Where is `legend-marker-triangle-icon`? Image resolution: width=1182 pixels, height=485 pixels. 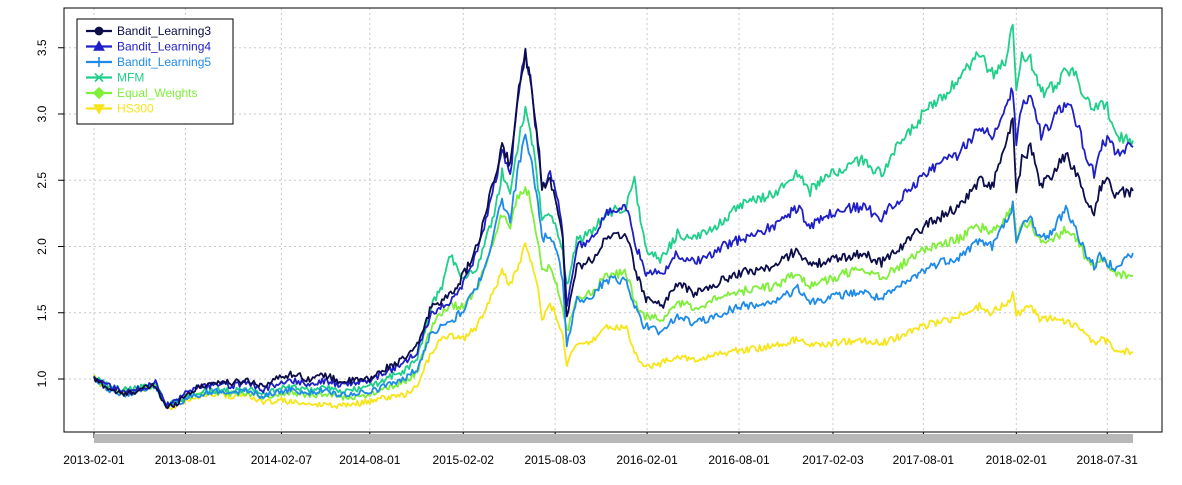
legend-marker-triangle-icon is located at coordinates (99, 45).